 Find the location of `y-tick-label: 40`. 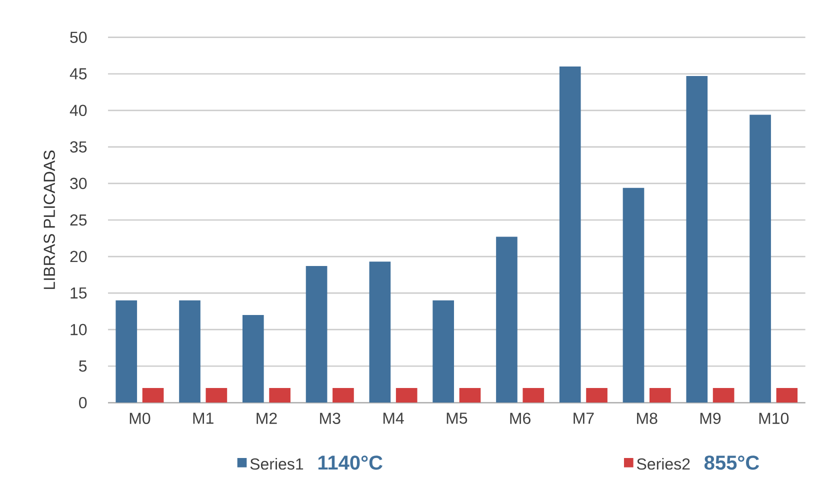

y-tick-label: 40 is located at coordinates (78, 110).